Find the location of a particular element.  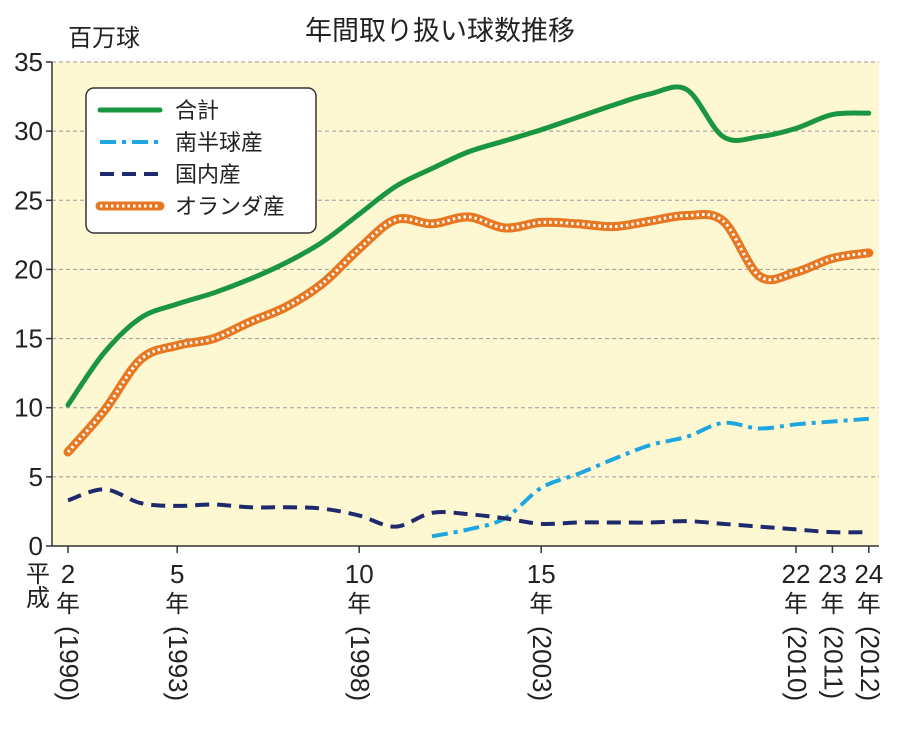

x-tick-western: (2011) is located at coordinates (833, 662).